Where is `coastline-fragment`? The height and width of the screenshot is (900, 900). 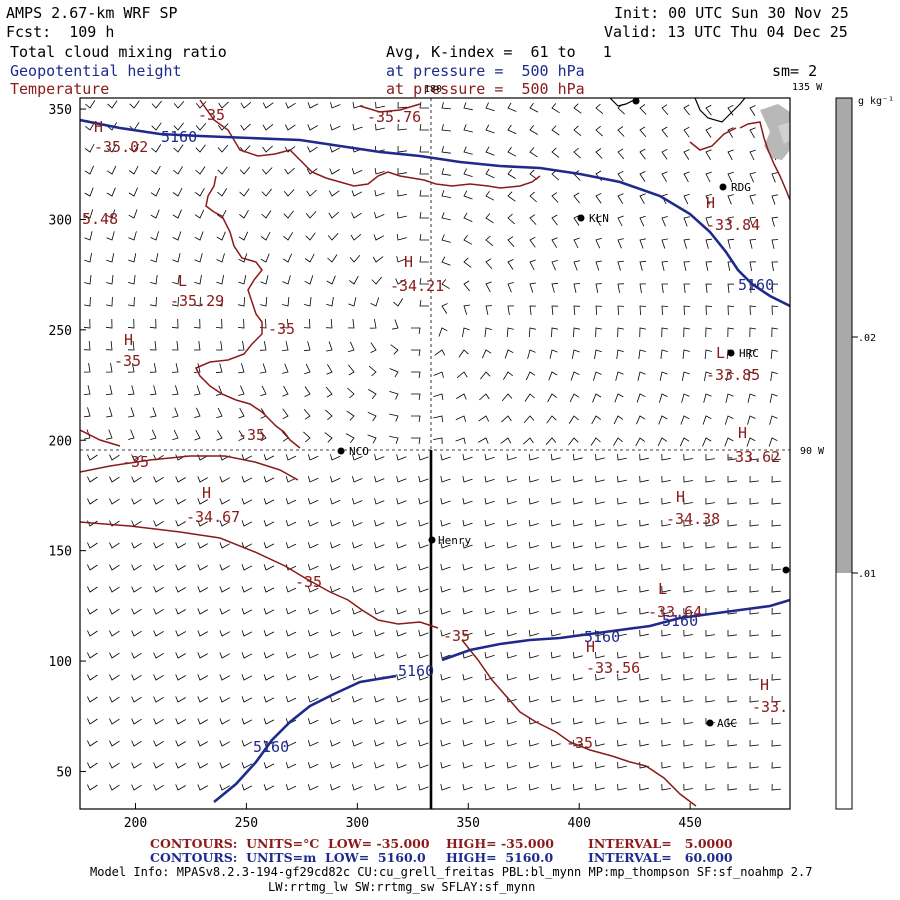 coastline-fragment is located at coordinates (622, 102).